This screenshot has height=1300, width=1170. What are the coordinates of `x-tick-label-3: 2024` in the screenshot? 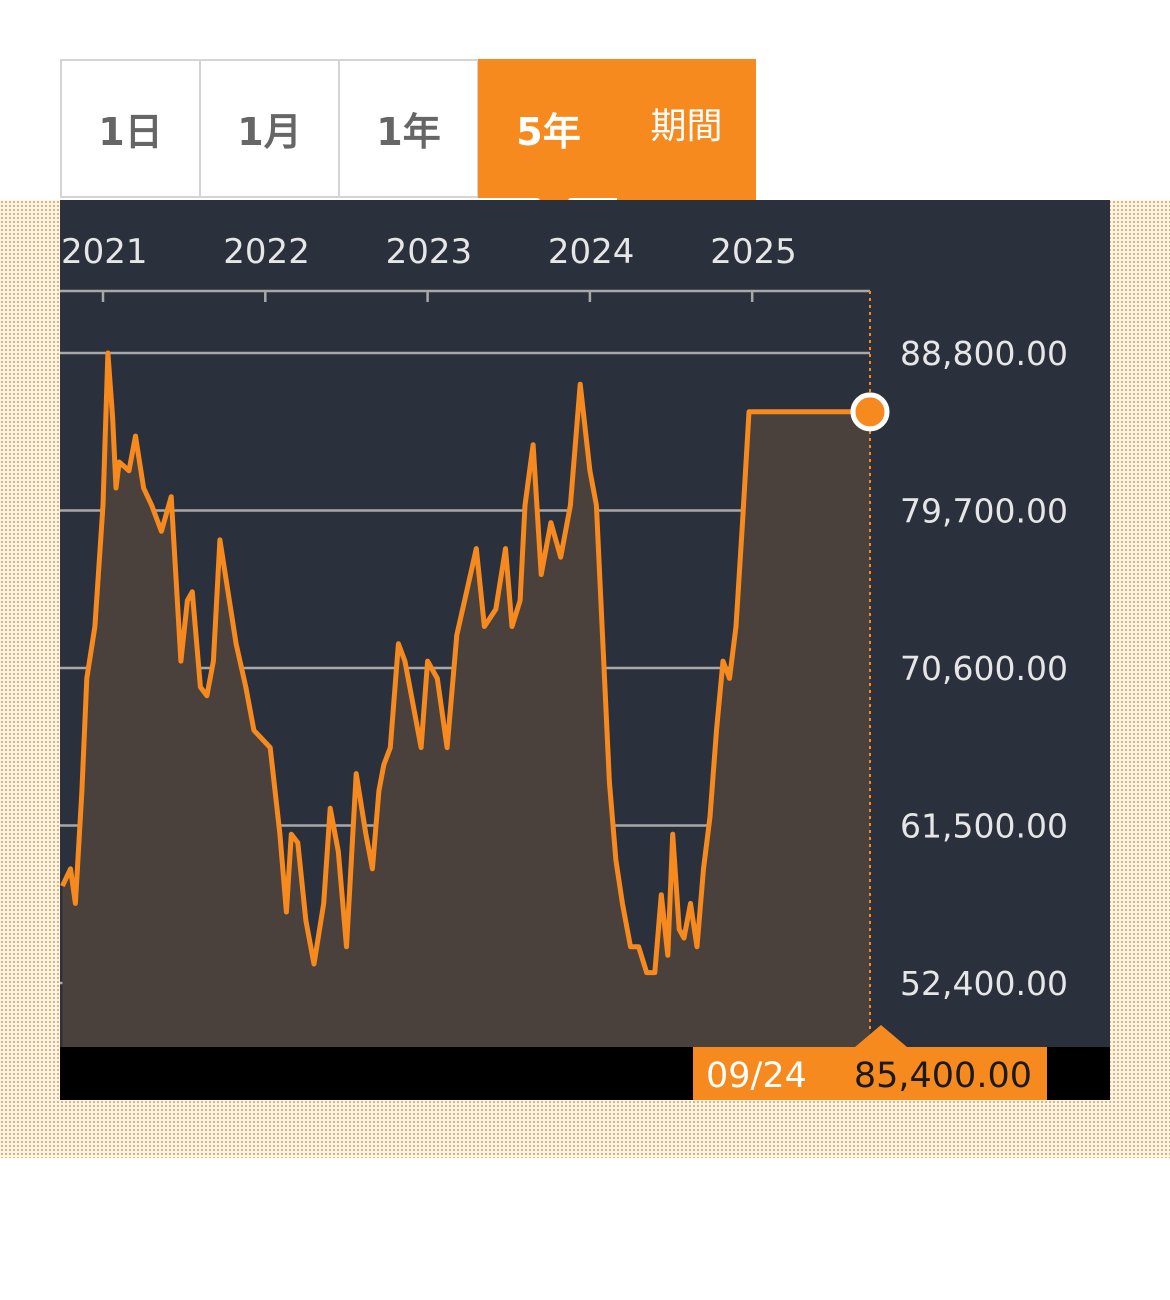 It's located at (591, 252).